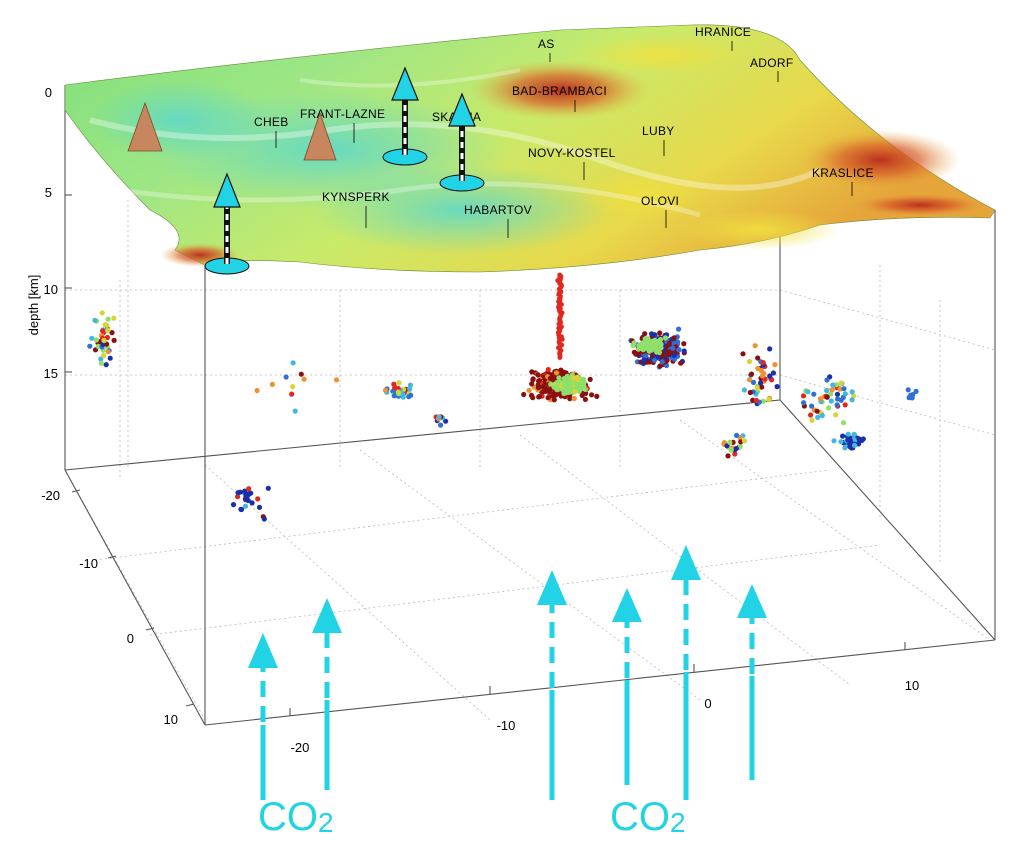  I want to click on y-tick-minus20: -20, so click(50, 495).